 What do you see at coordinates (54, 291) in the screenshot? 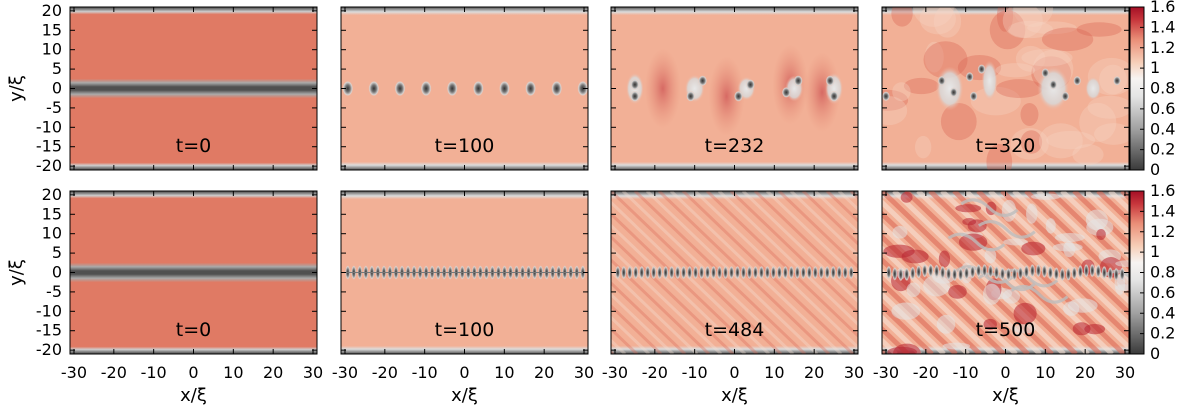
I see `y-tick-label: -5` at bounding box center [54, 291].